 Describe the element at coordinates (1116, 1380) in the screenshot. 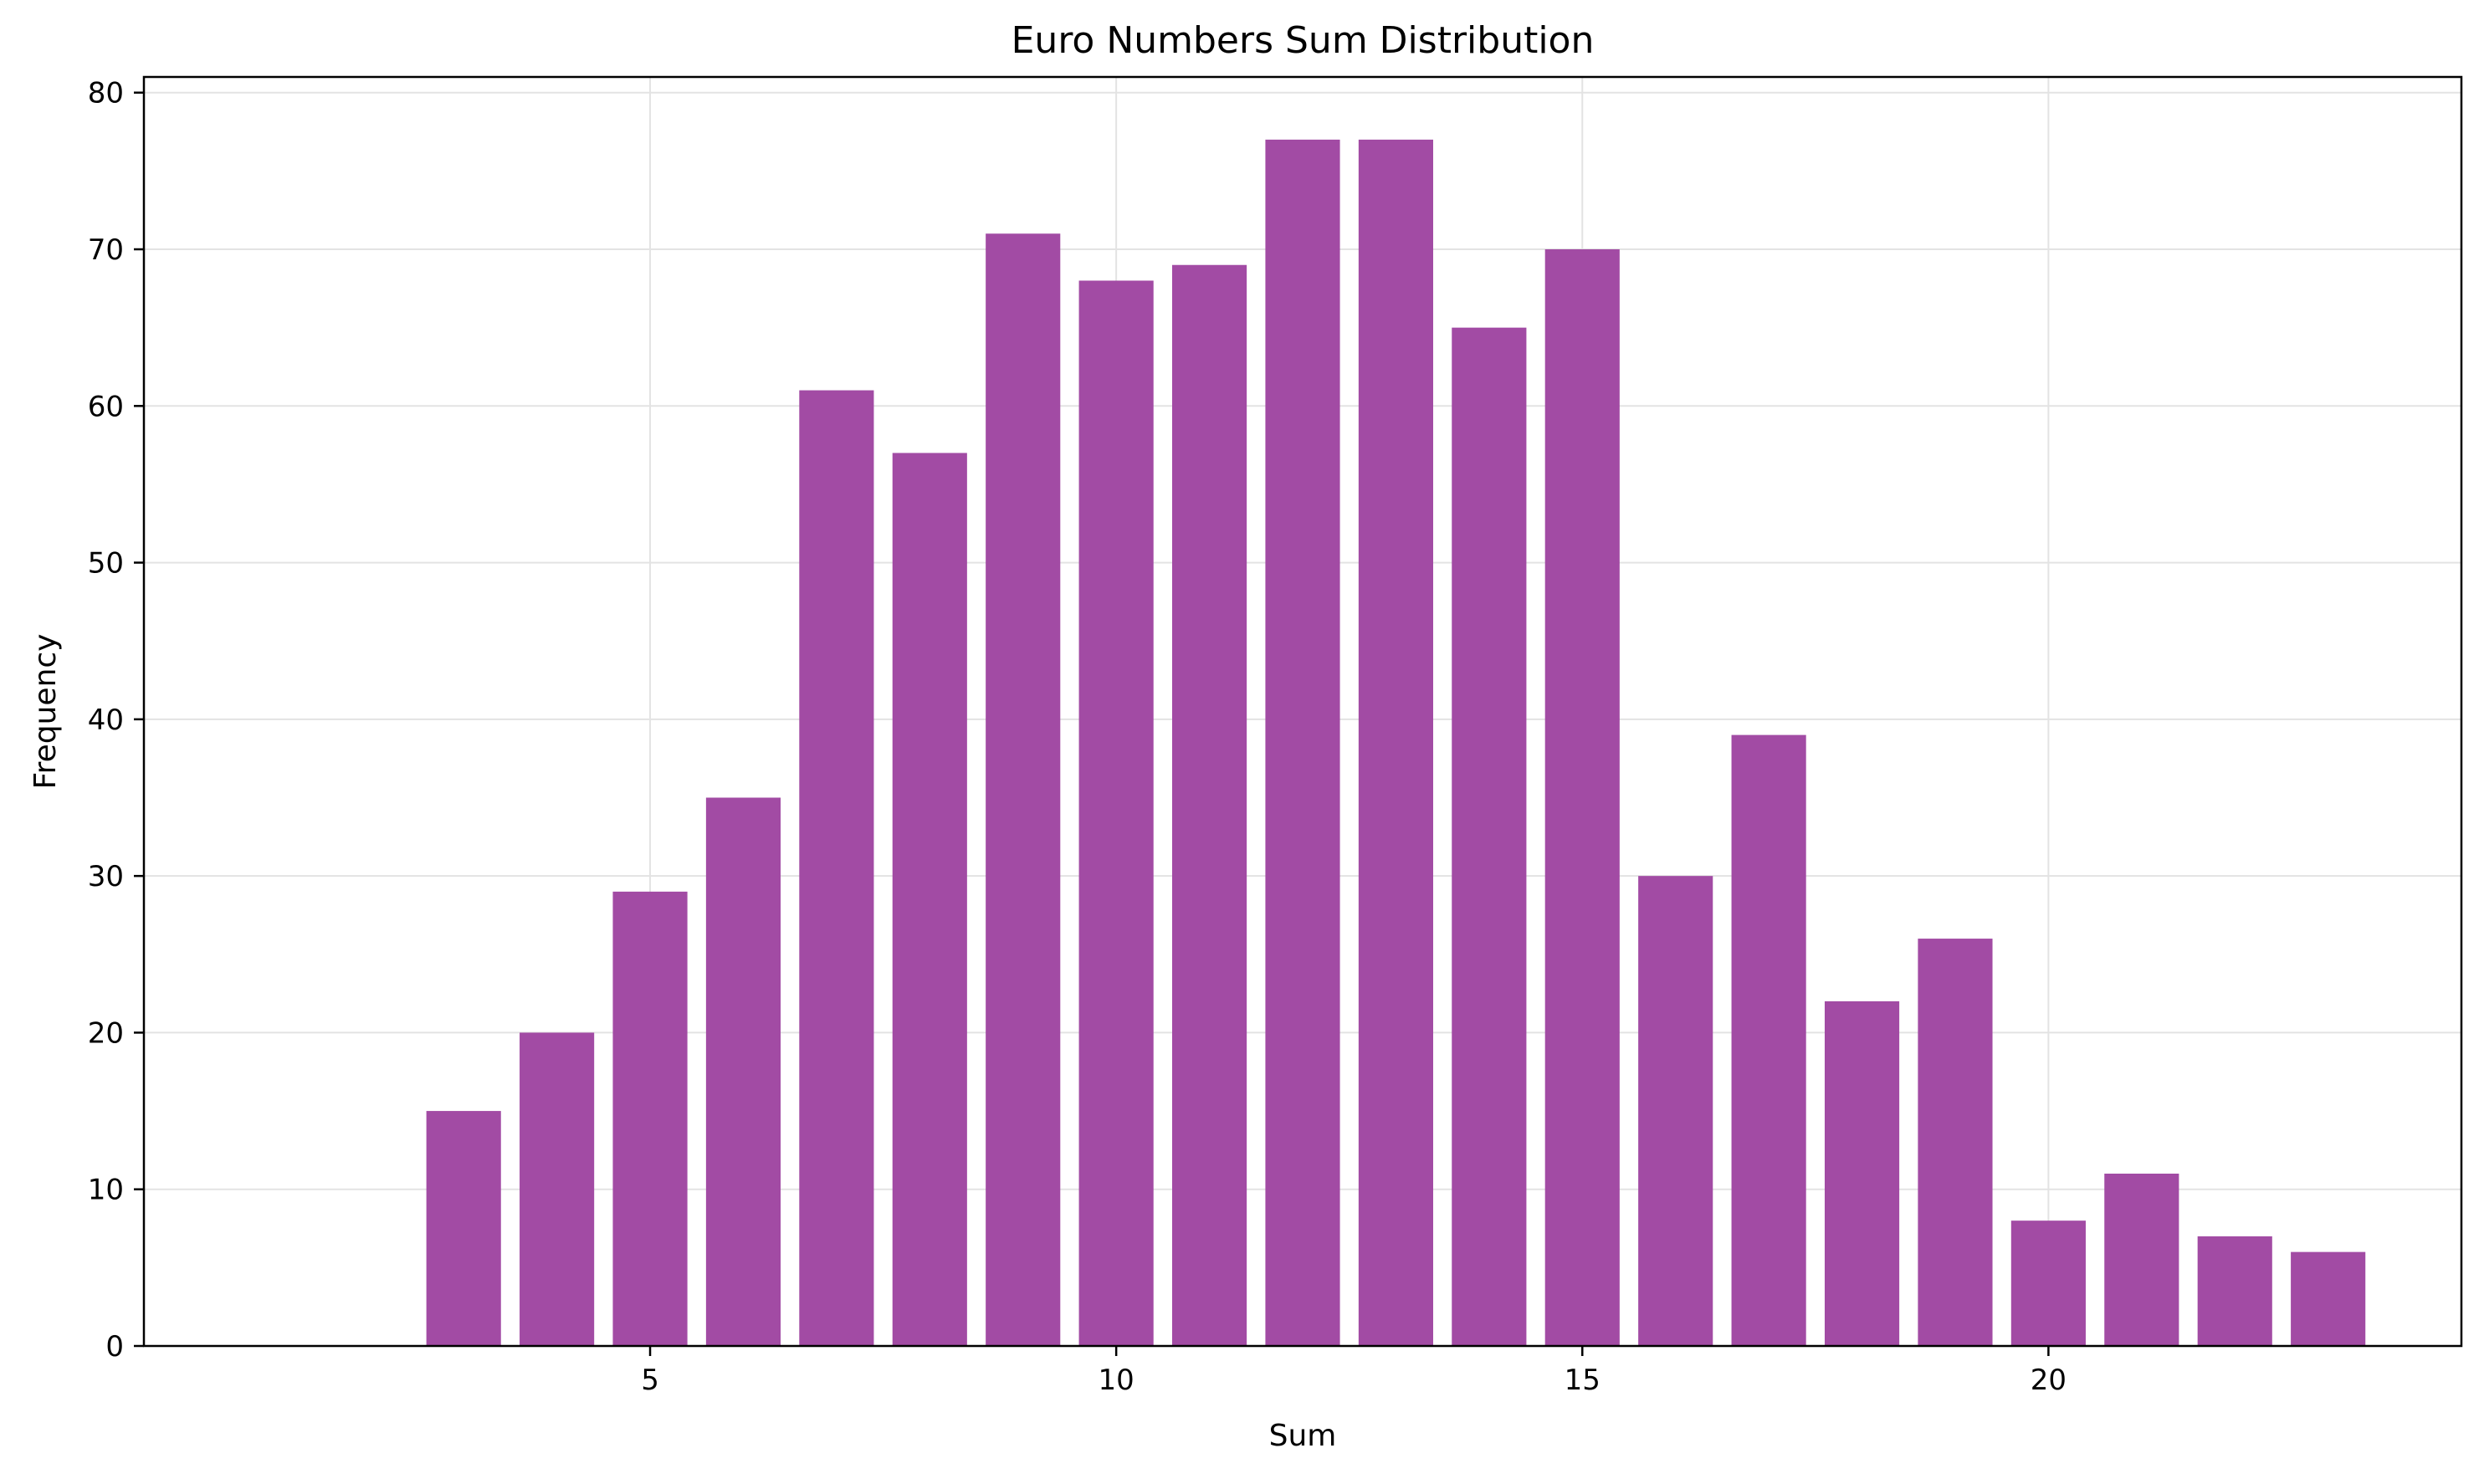

I see `x-tick-label: 10` at that location.